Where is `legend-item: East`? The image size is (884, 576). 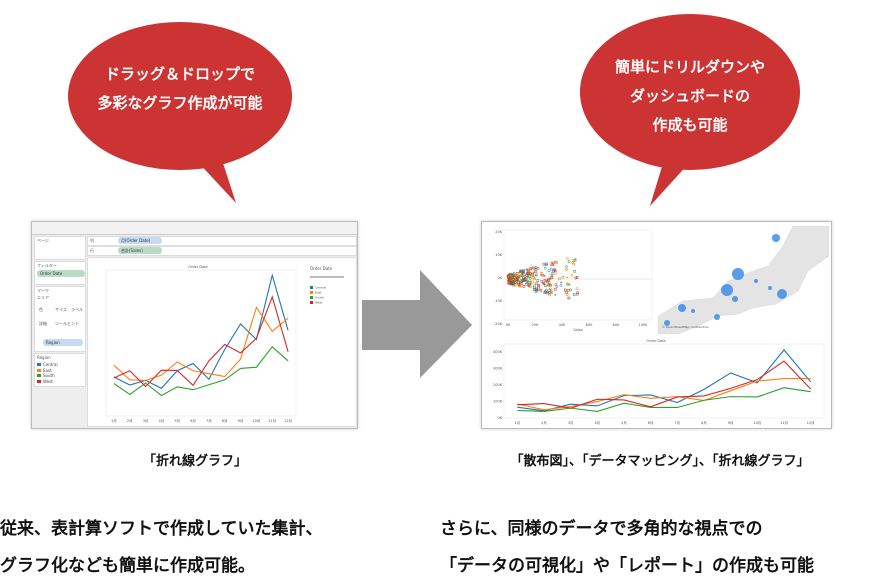 legend-item: East is located at coordinates (47, 371).